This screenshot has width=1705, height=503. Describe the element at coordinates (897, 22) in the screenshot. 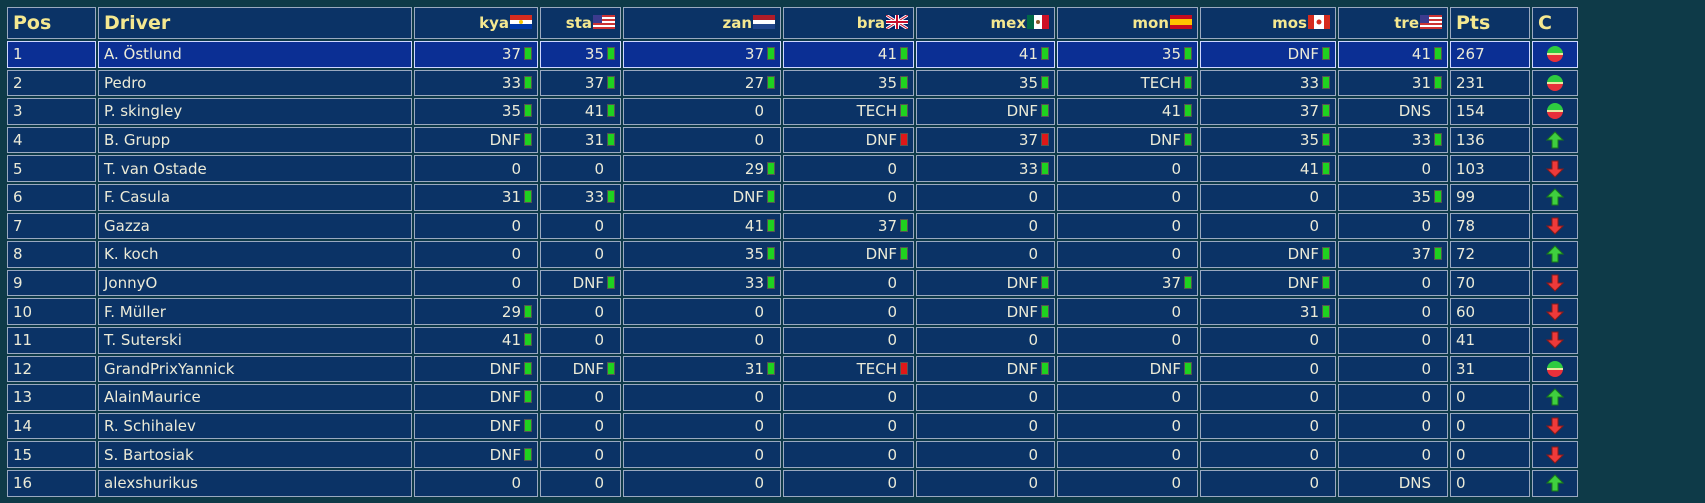

I see `flag` at that location.